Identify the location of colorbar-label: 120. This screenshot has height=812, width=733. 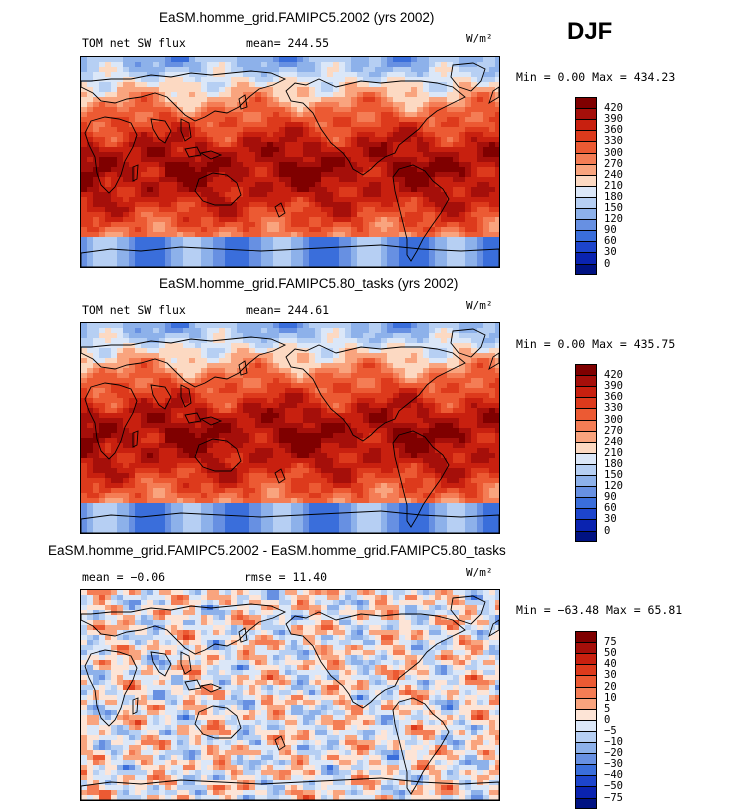
(613, 486).